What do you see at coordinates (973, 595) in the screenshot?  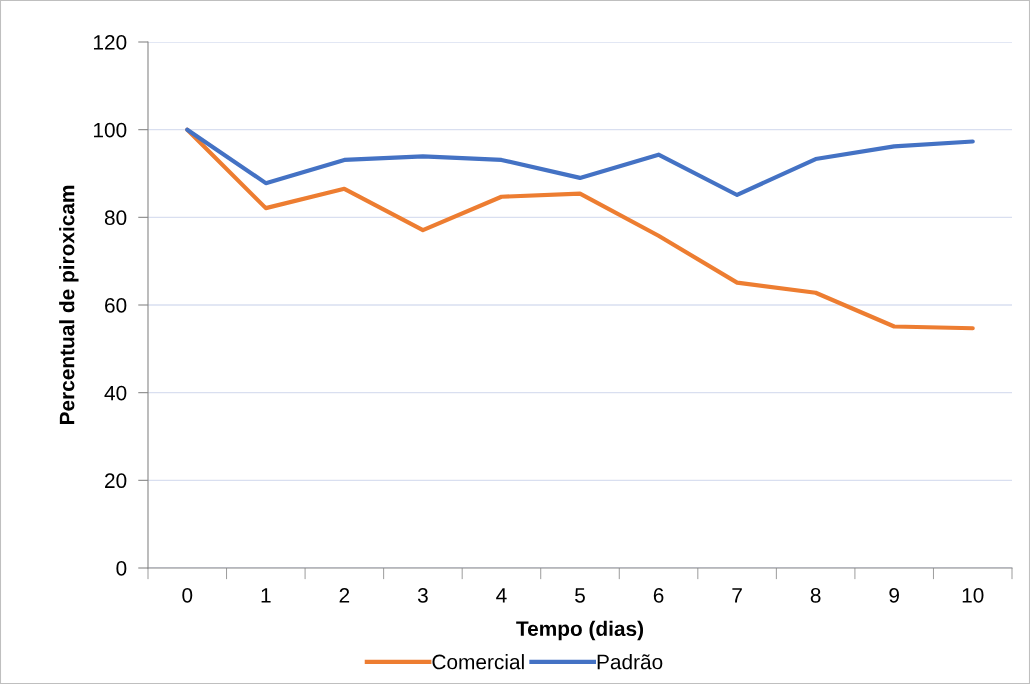 I see `x-tick-label: 10` at bounding box center [973, 595].